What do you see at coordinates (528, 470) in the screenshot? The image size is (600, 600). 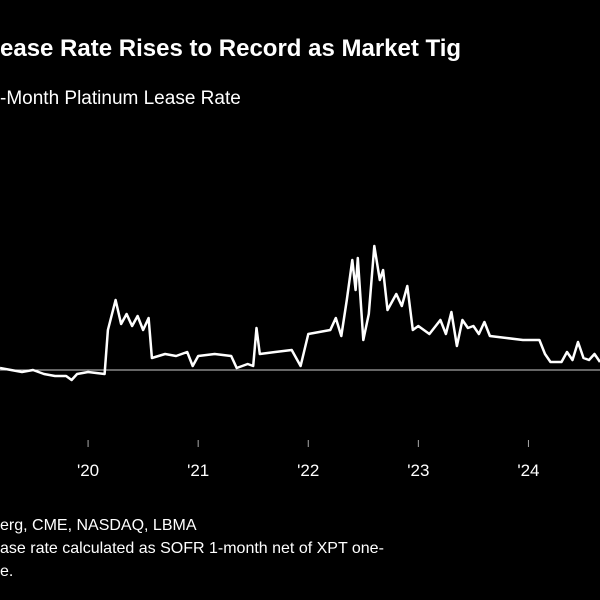 I see `x-tick-label: '24` at bounding box center [528, 470].